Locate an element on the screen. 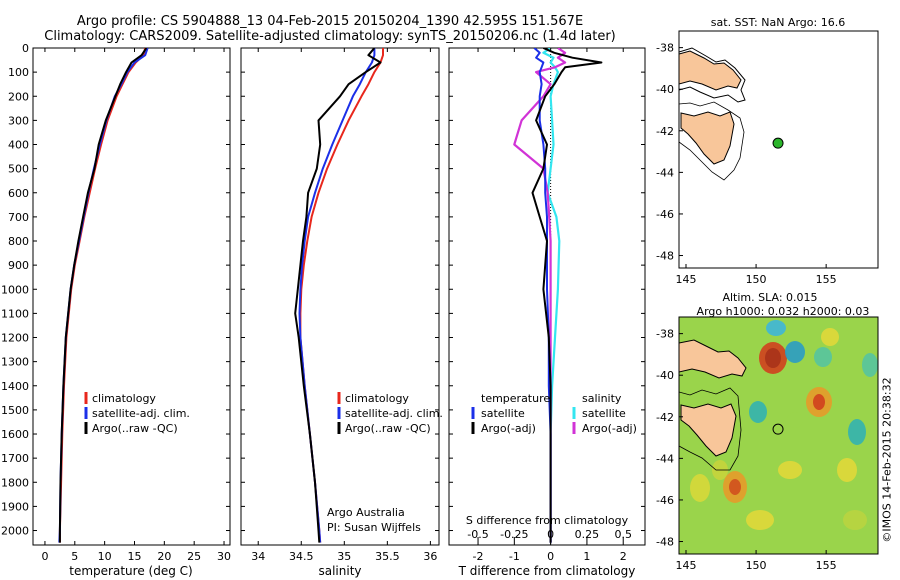 The image size is (900, 580). s-diff-tick-label: -0.25 is located at coordinates (514, 534).